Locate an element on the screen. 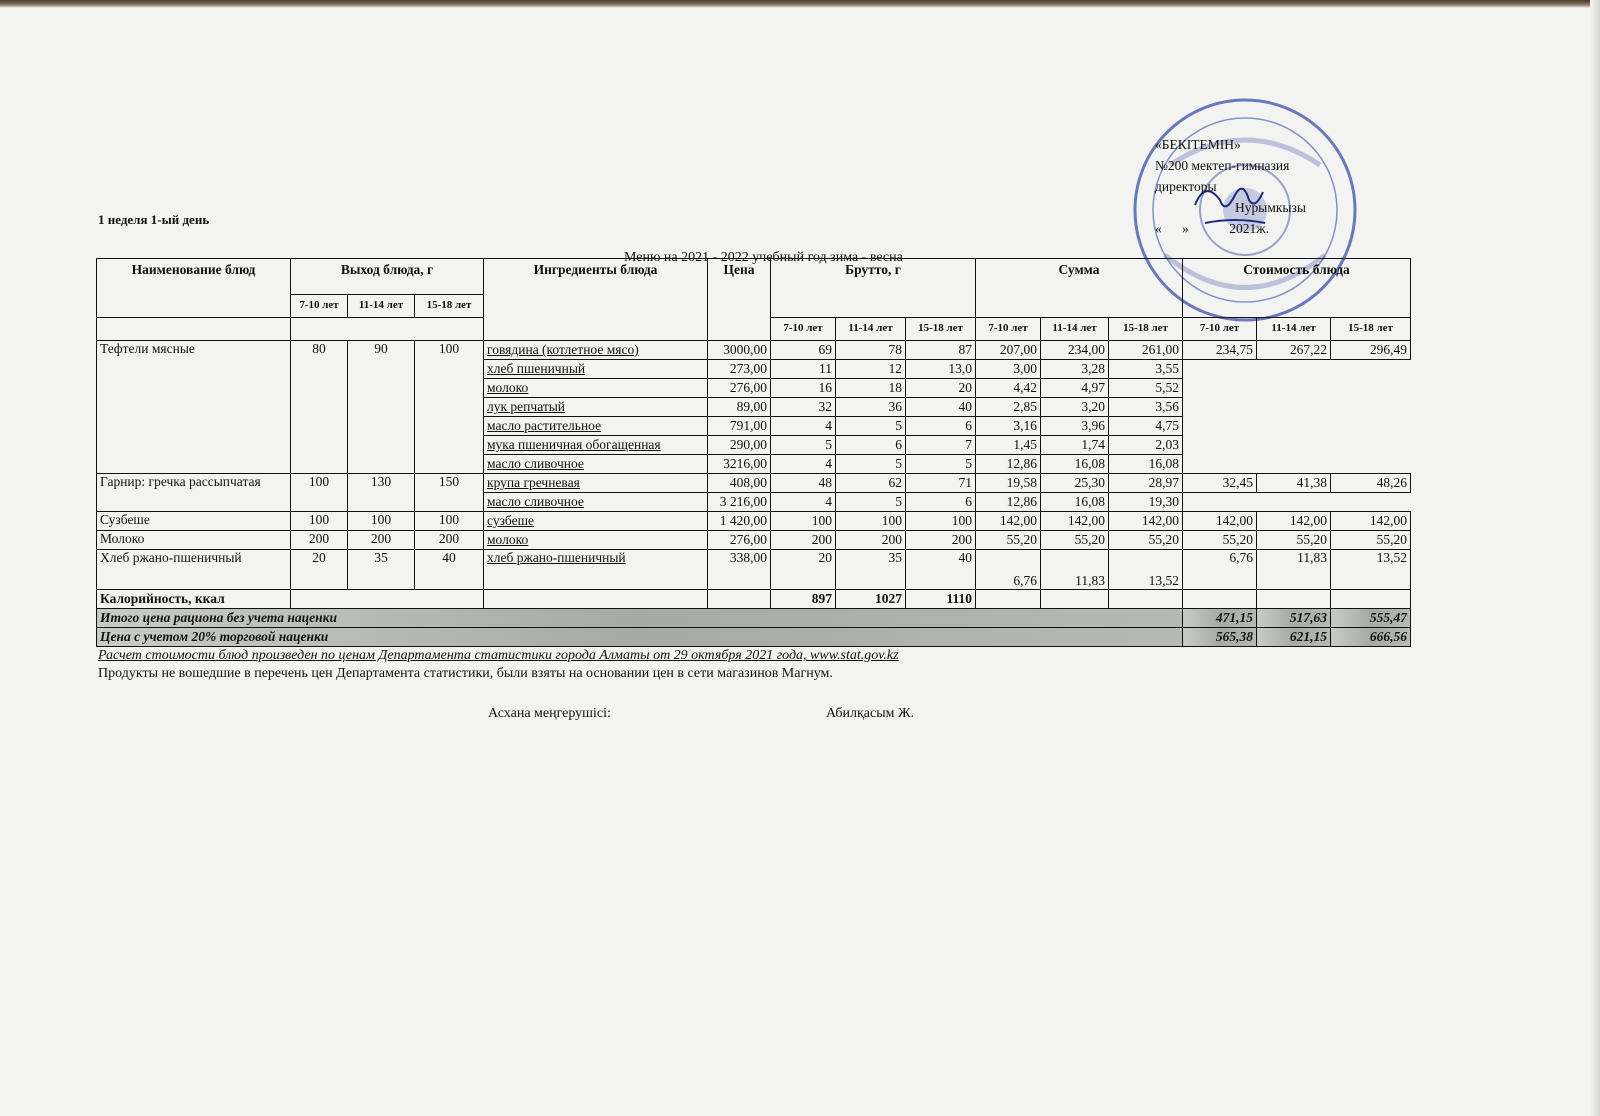  header-name: Наименование блюд is located at coordinates (193, 288).